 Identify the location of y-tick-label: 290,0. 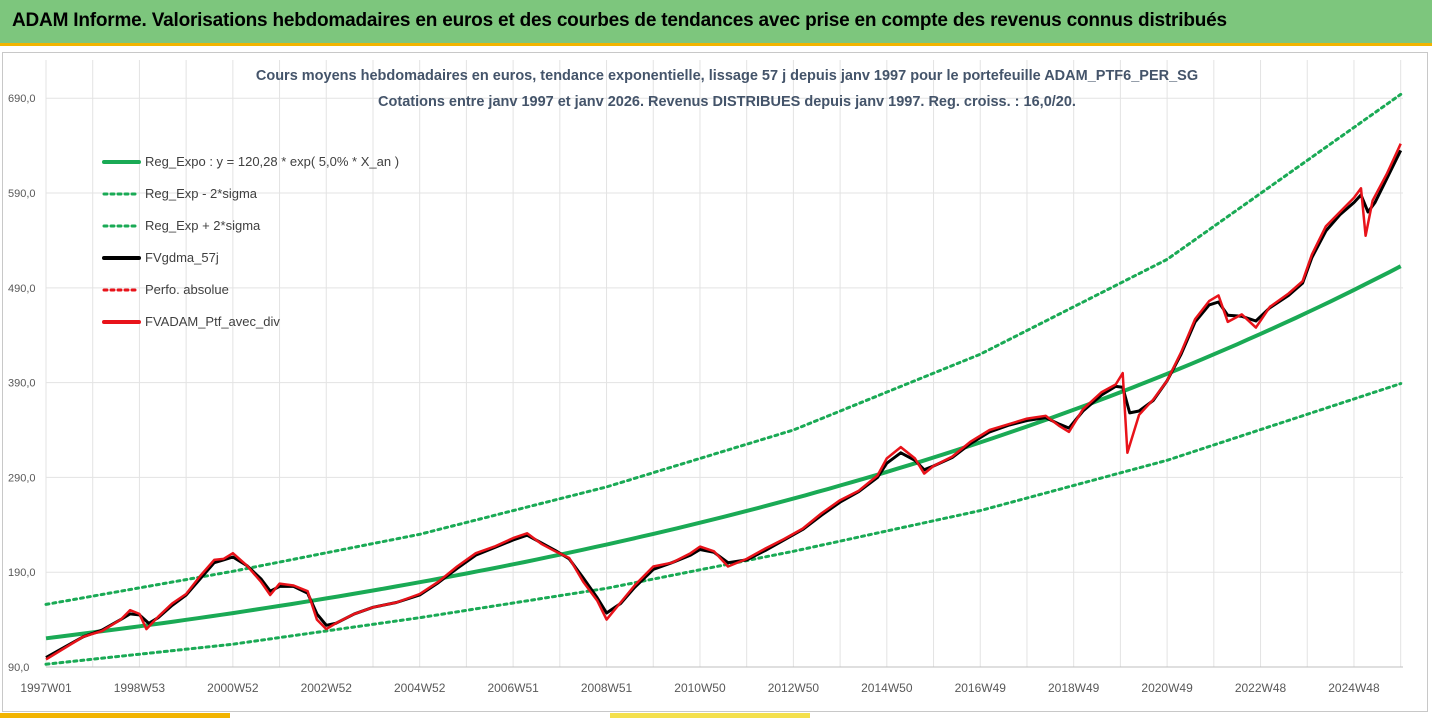
(22, 478).